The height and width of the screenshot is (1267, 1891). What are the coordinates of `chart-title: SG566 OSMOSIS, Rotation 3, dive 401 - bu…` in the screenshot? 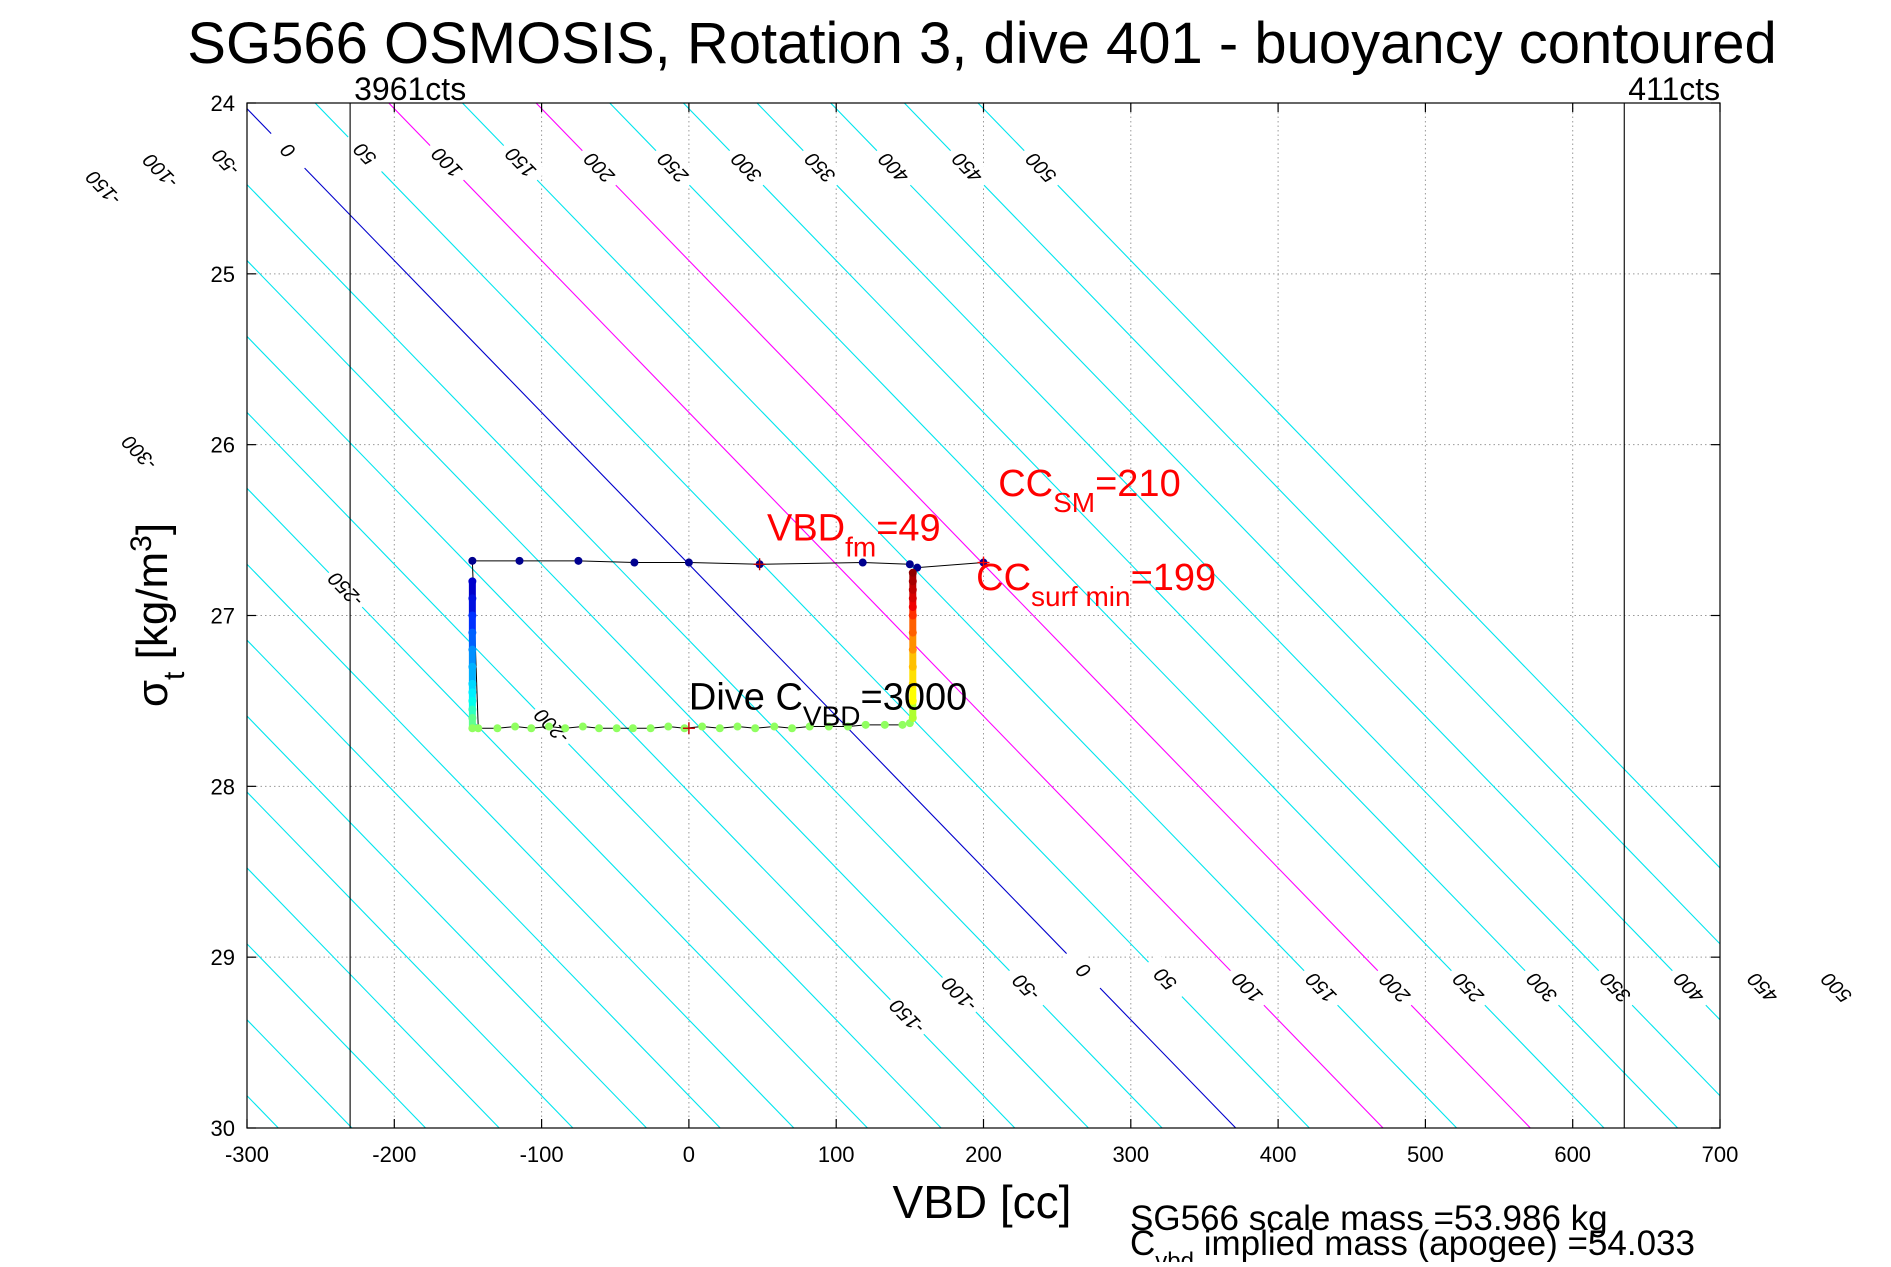 It's located at (981, 43).